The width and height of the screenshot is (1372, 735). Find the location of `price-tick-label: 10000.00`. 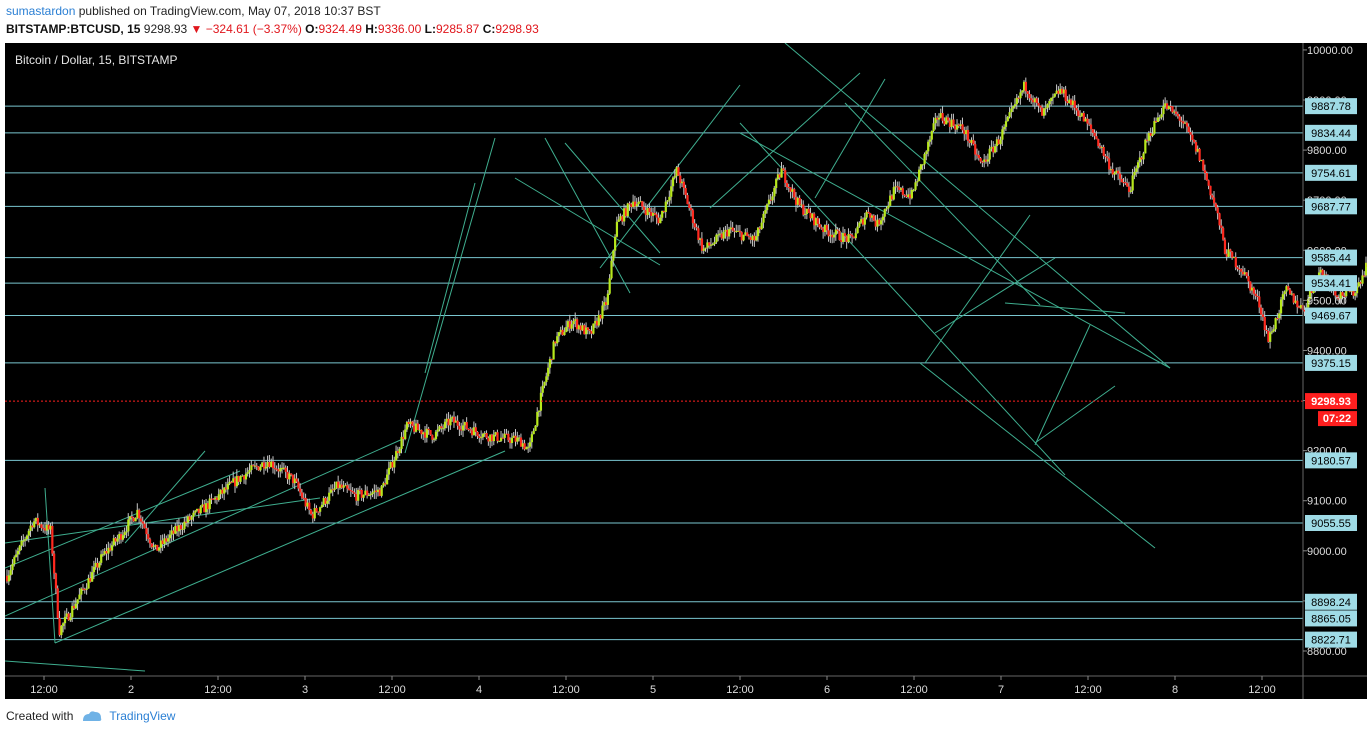

price-tick-label: 10000.00 is located at coordinates (1330, 51).